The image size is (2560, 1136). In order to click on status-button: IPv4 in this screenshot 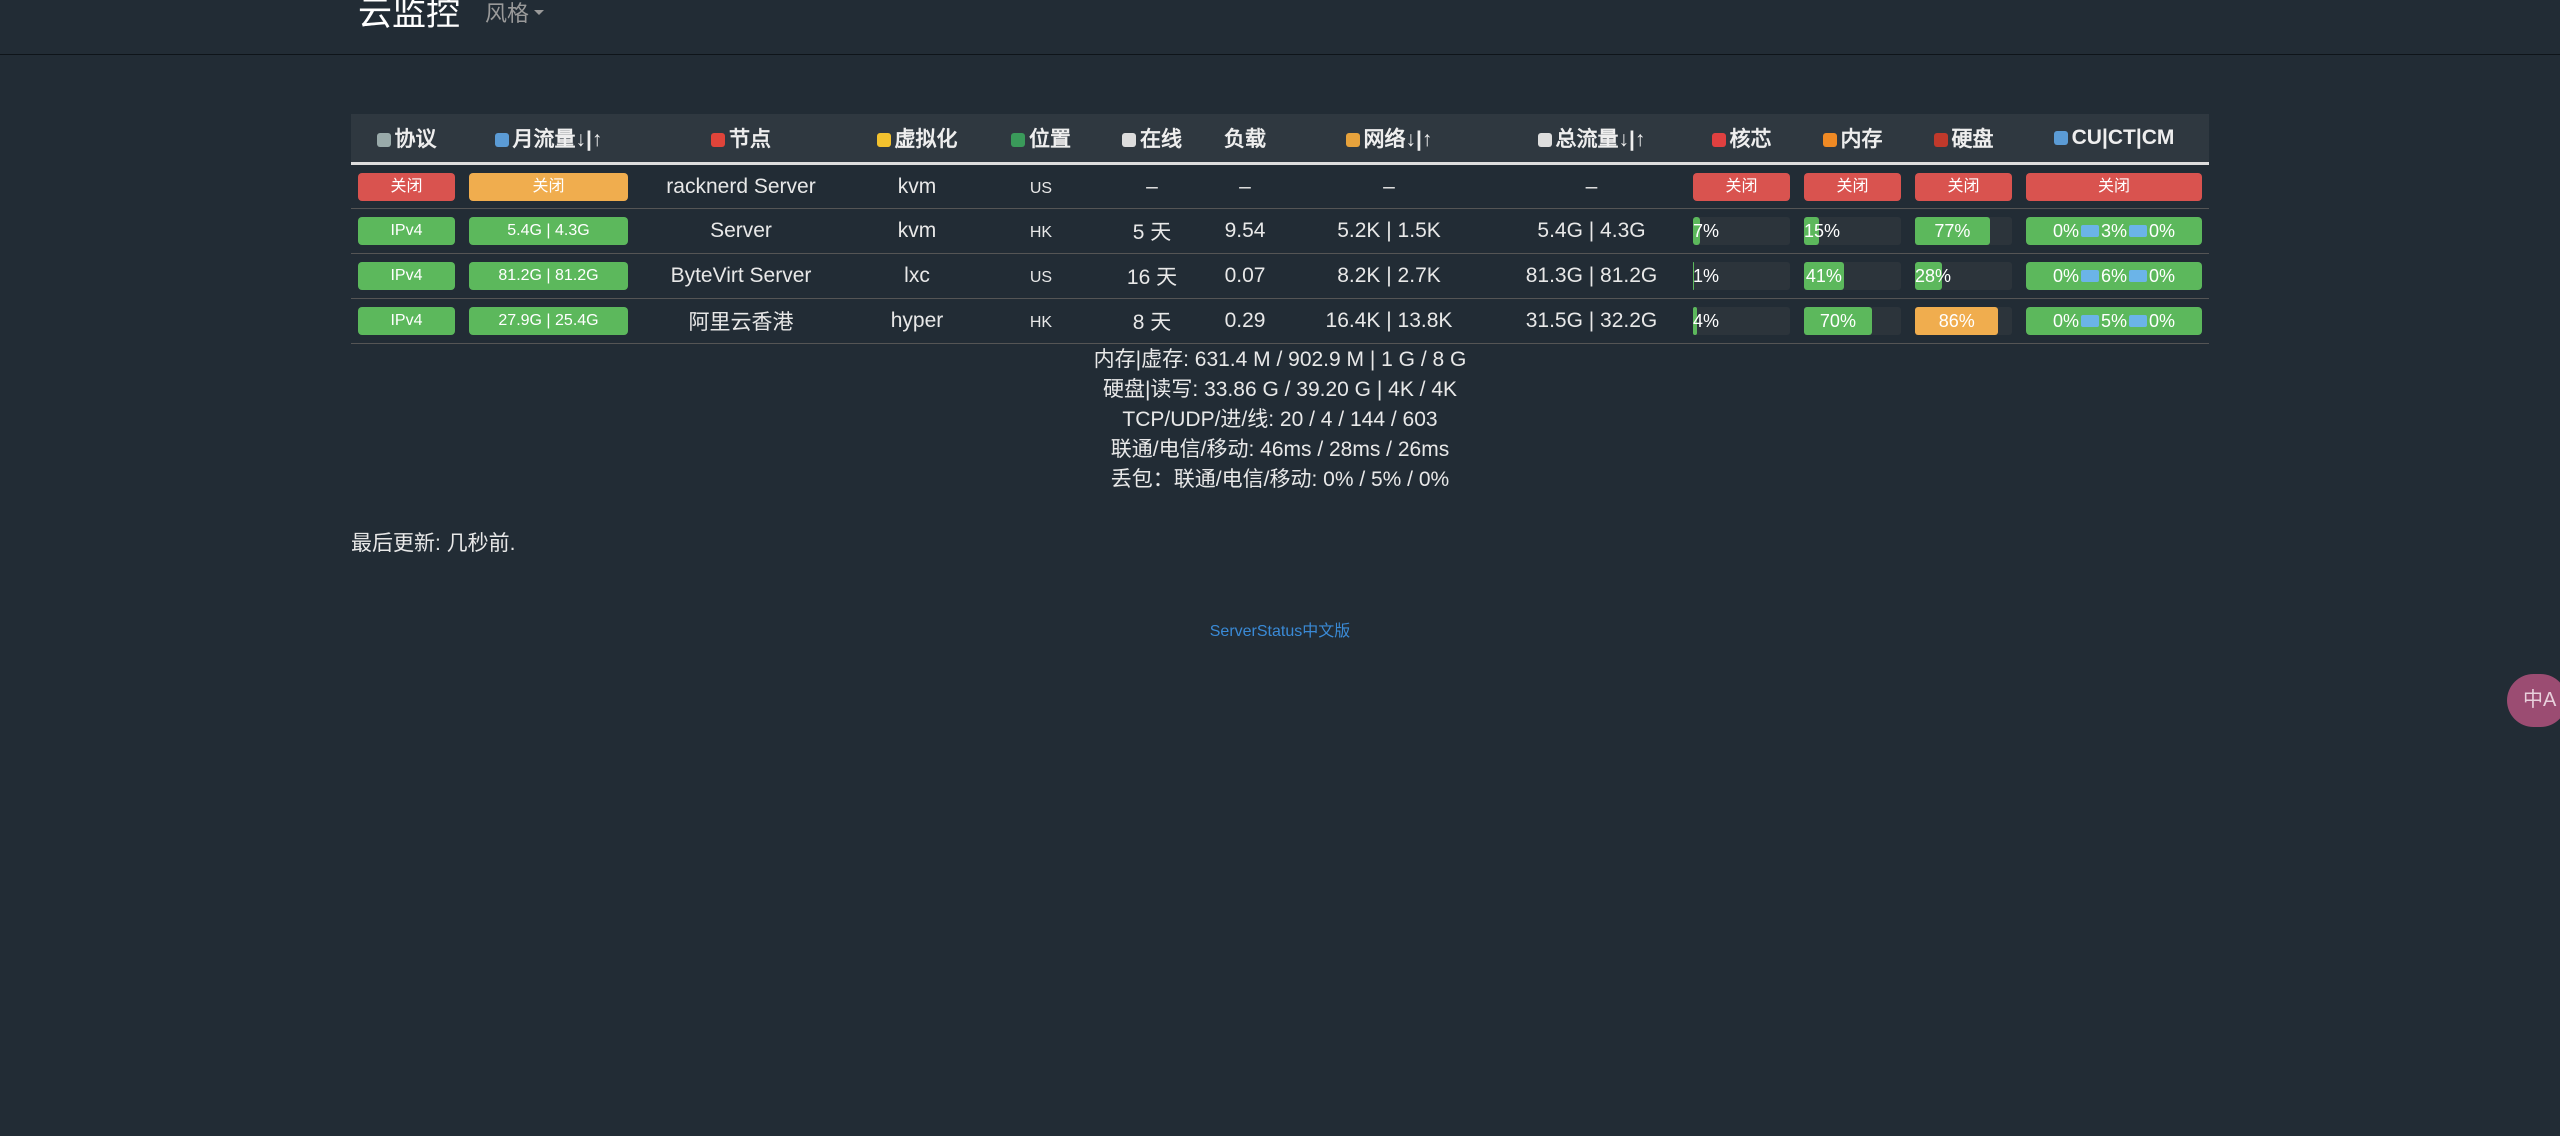, I will do `click(406, 321)`.